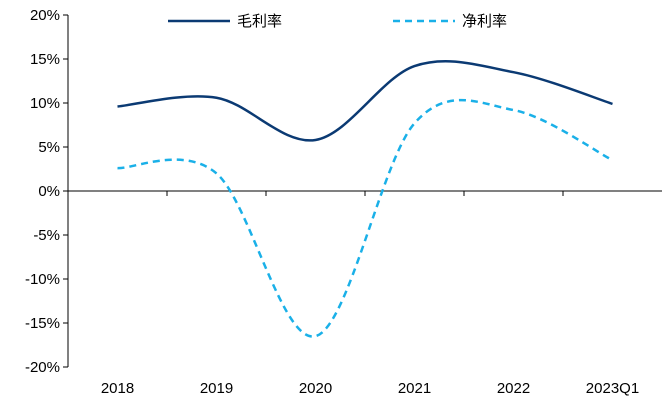 This screenshot has height=401, width=662. What do you see at coordinates (259, 21) in the screenshot?
I see `legend-label: 毛利率` at bounding box center [259, 21].